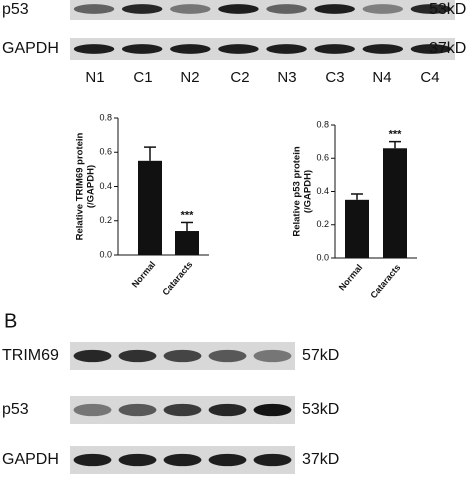 The image size is (474, 479). Describe the element at coordinates (10, 321) in the screenshot. I see `panel-label: B` at that location.